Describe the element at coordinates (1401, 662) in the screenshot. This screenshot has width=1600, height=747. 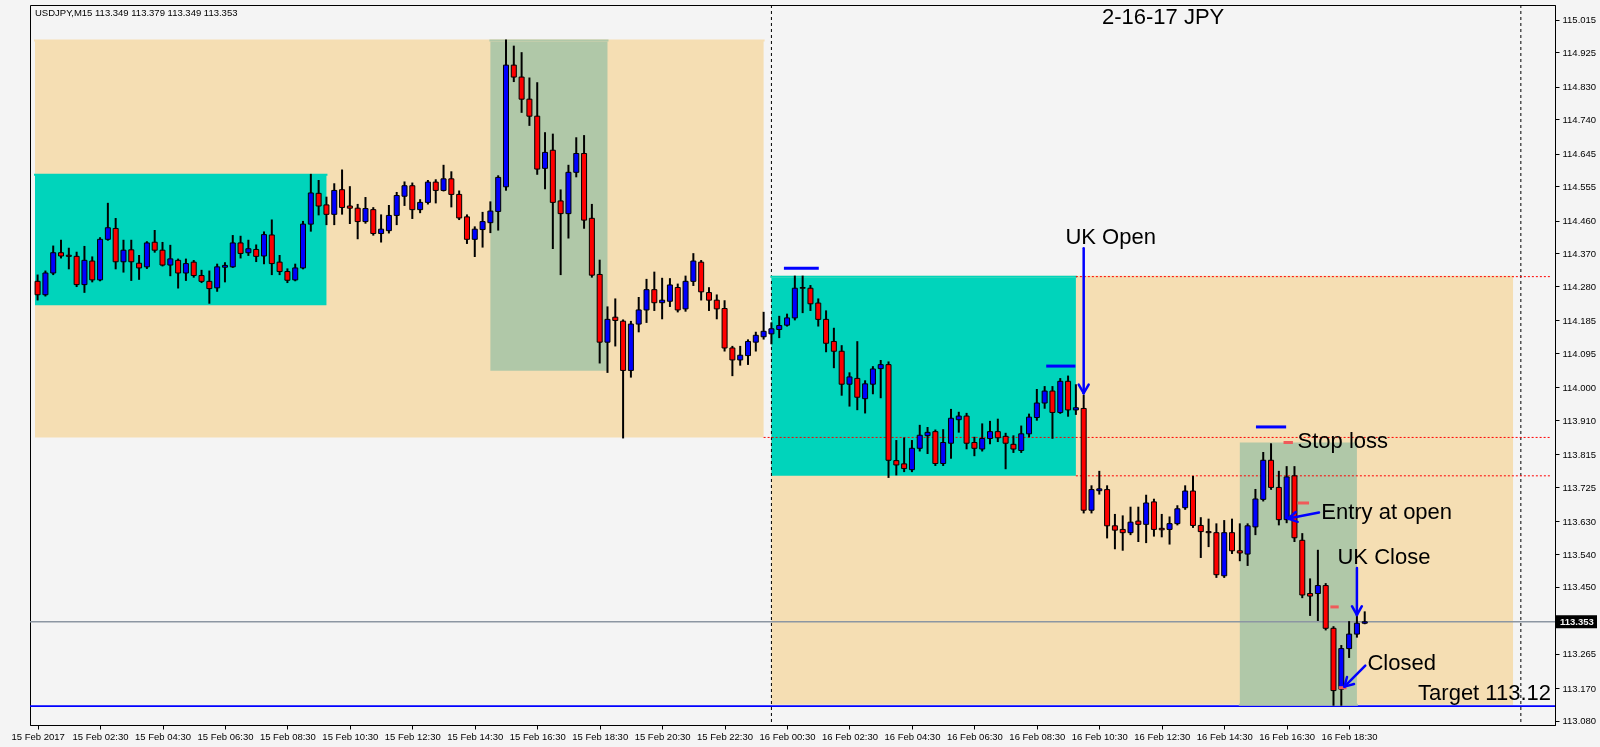
I see `annotation: Closed` at that location.